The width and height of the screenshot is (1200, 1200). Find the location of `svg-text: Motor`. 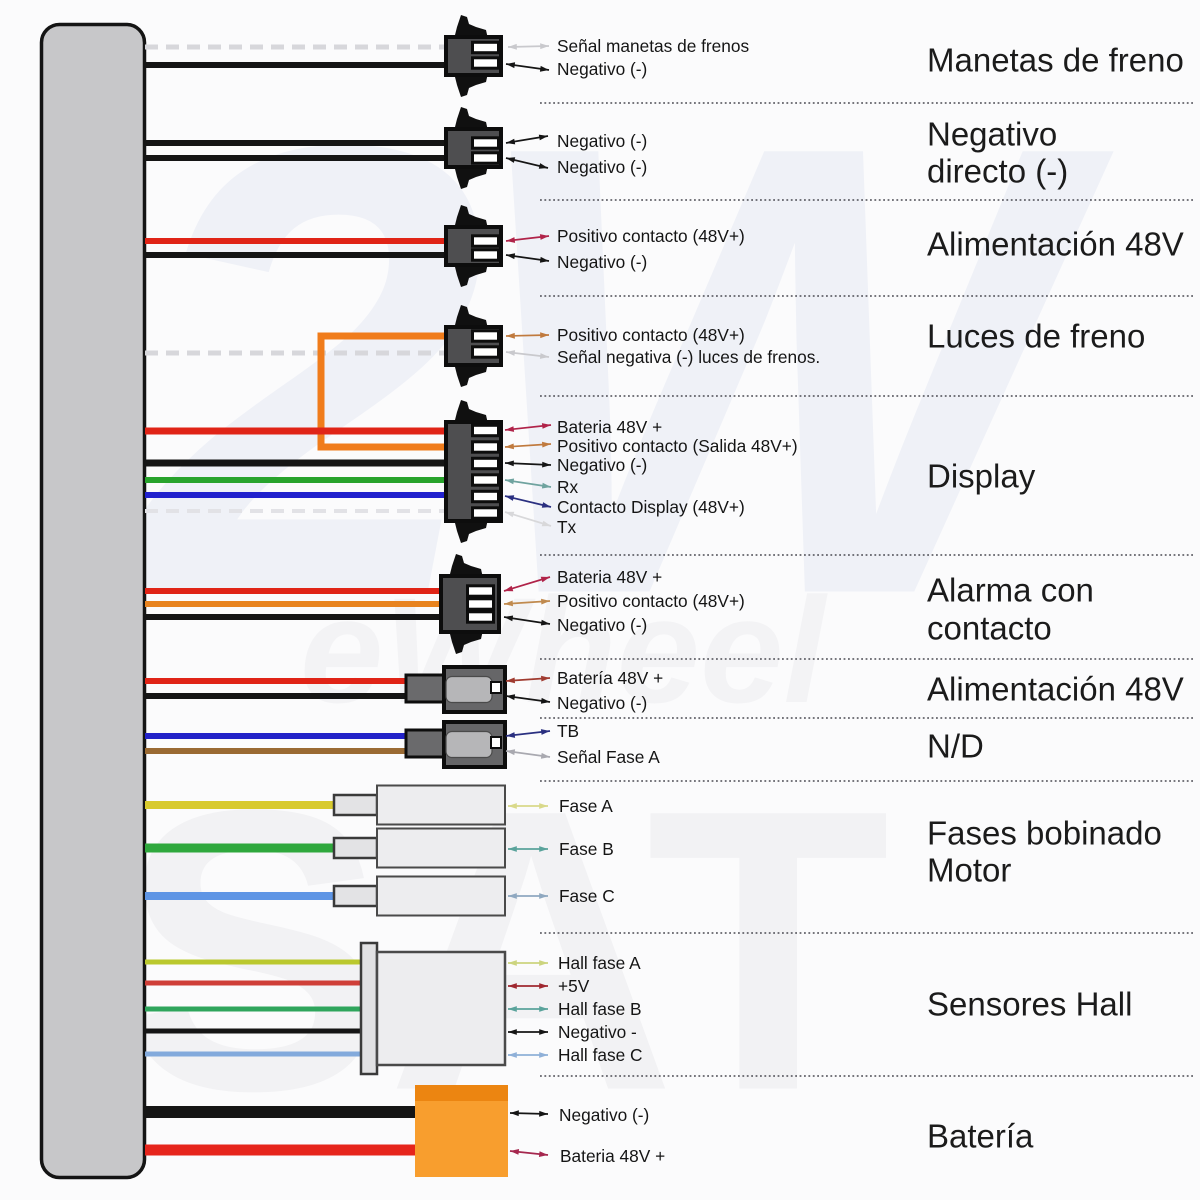

svg-text: Motor is located at coordinates (969, 870).